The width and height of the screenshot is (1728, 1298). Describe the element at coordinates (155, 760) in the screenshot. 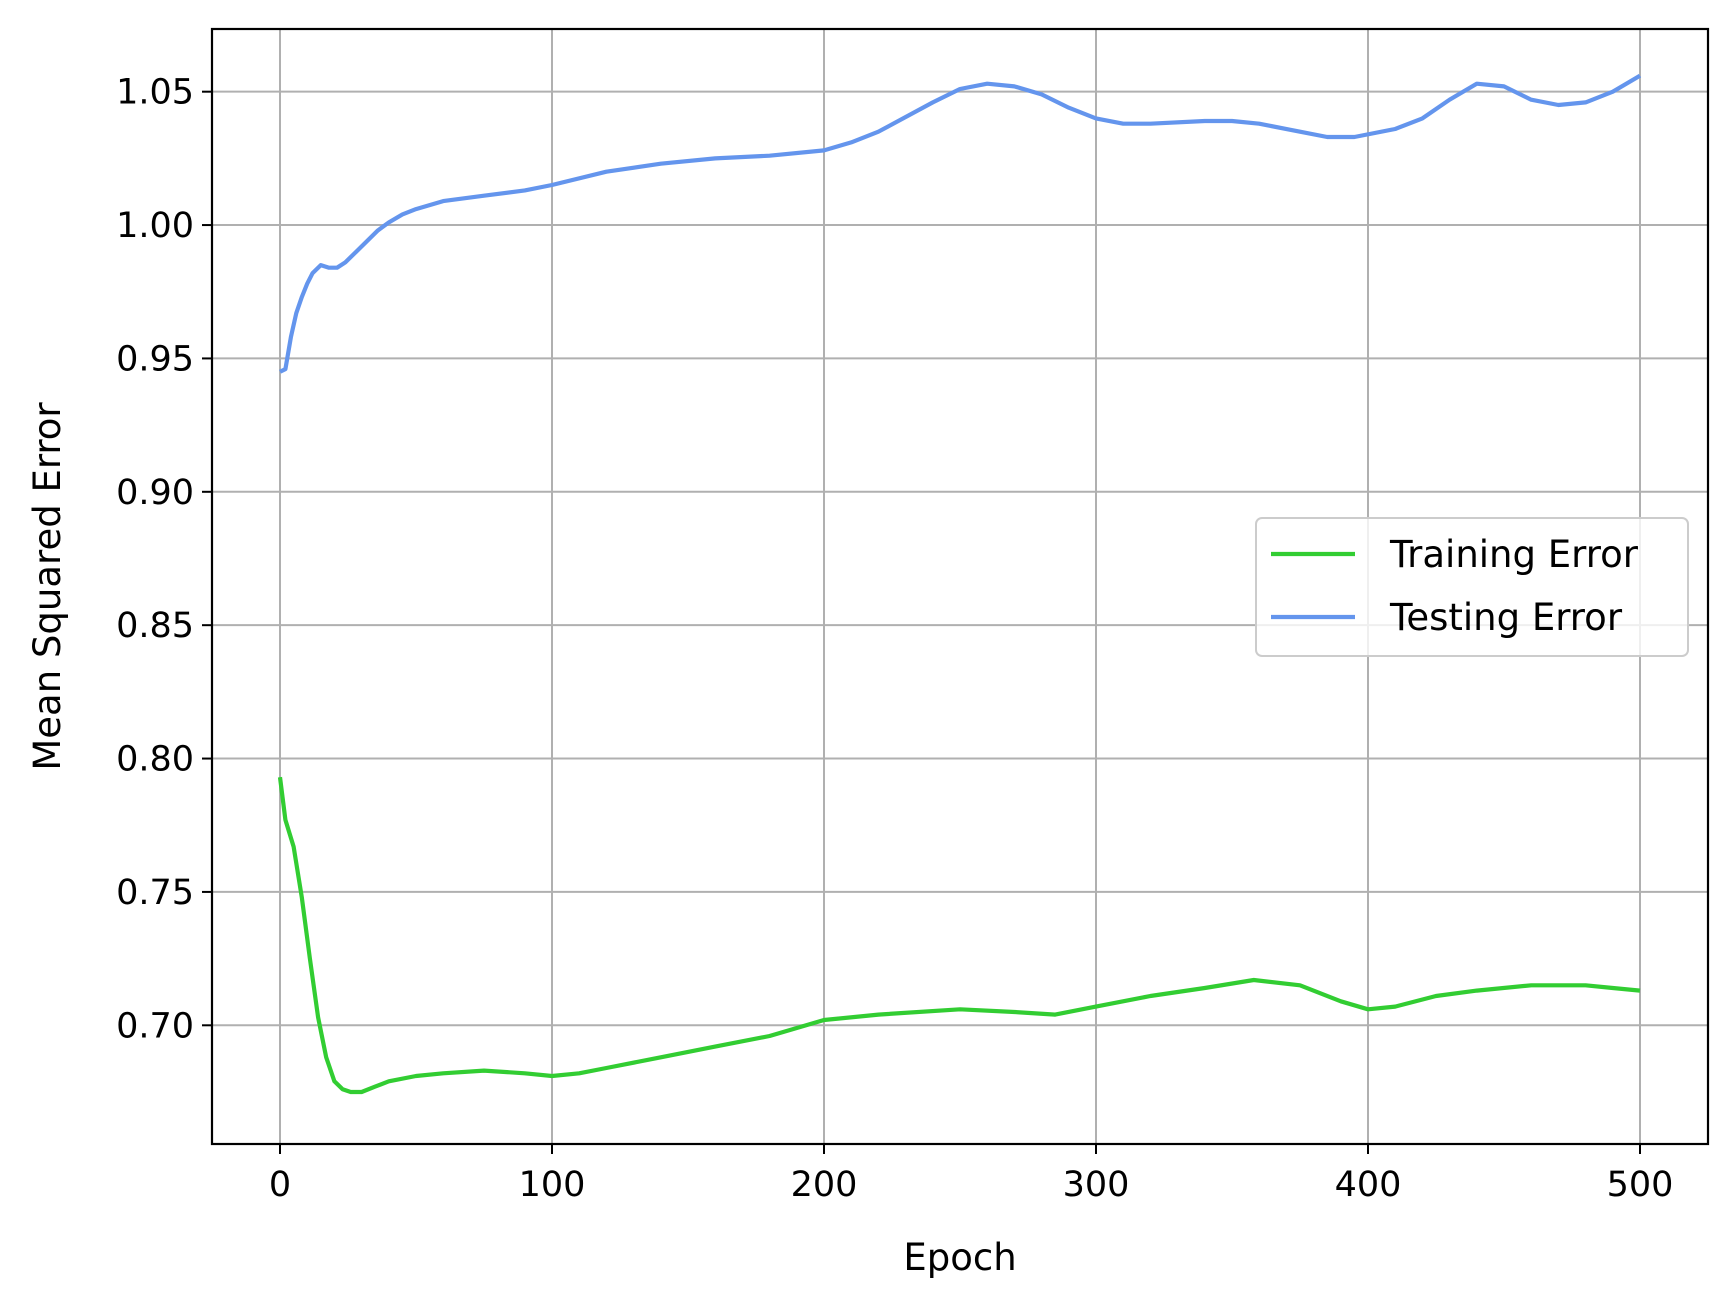

I see `y-tick-label: 0.80` at that location.